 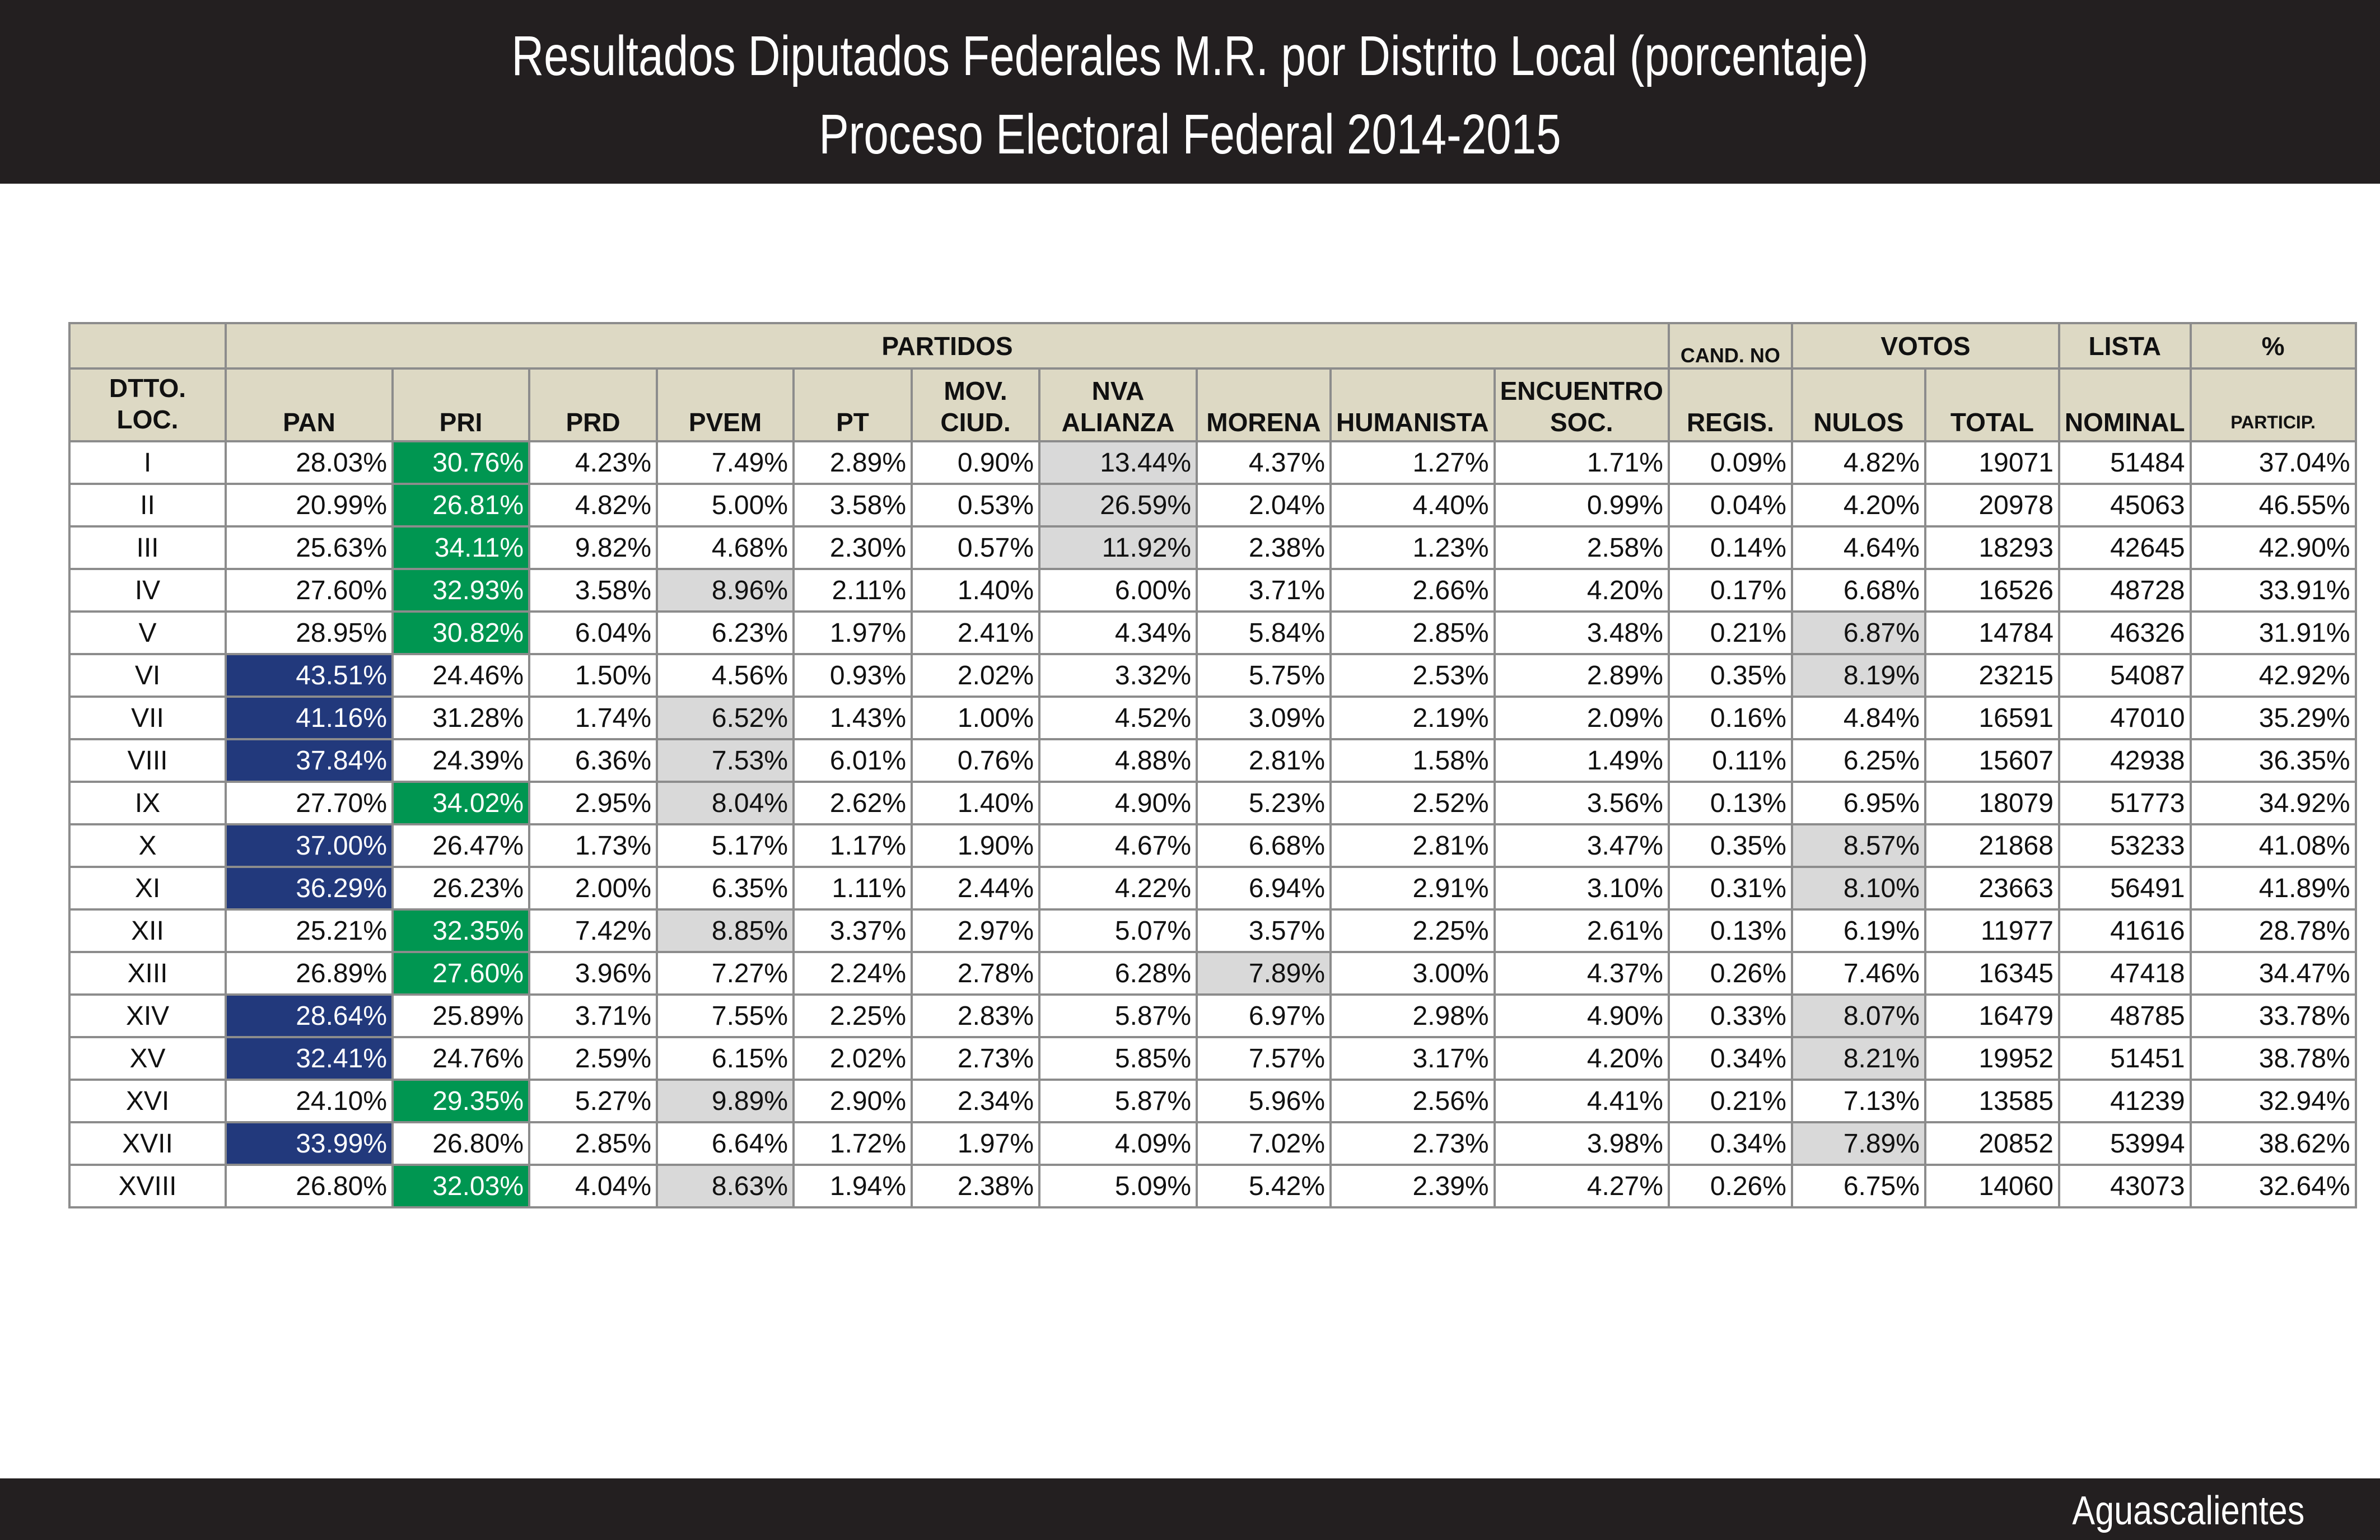 What do you see at coordinates (2124, 1016) in the screenshot?
I see `value-cell: 48785` at bounding box center [2124, 1016].